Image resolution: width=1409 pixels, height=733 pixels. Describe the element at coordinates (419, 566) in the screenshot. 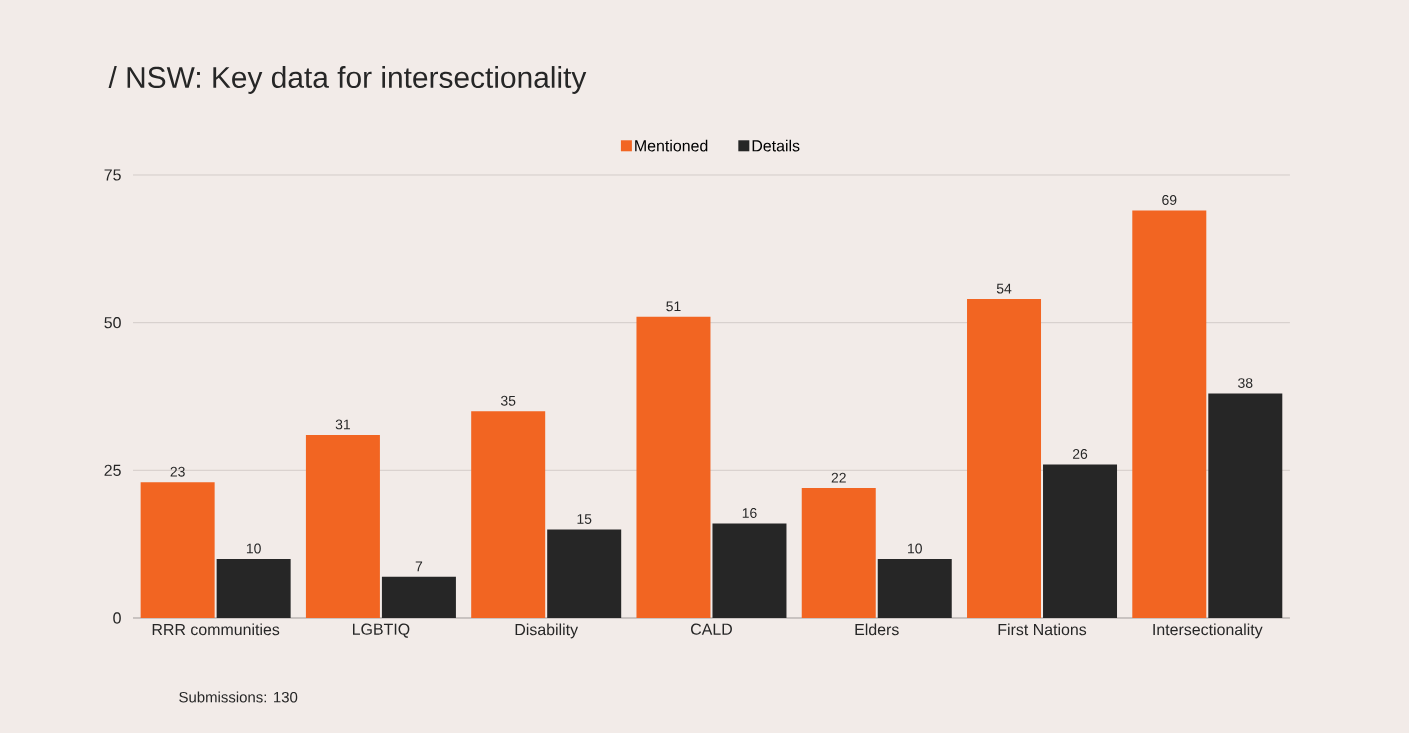

I see `data-label: 7` at that location.